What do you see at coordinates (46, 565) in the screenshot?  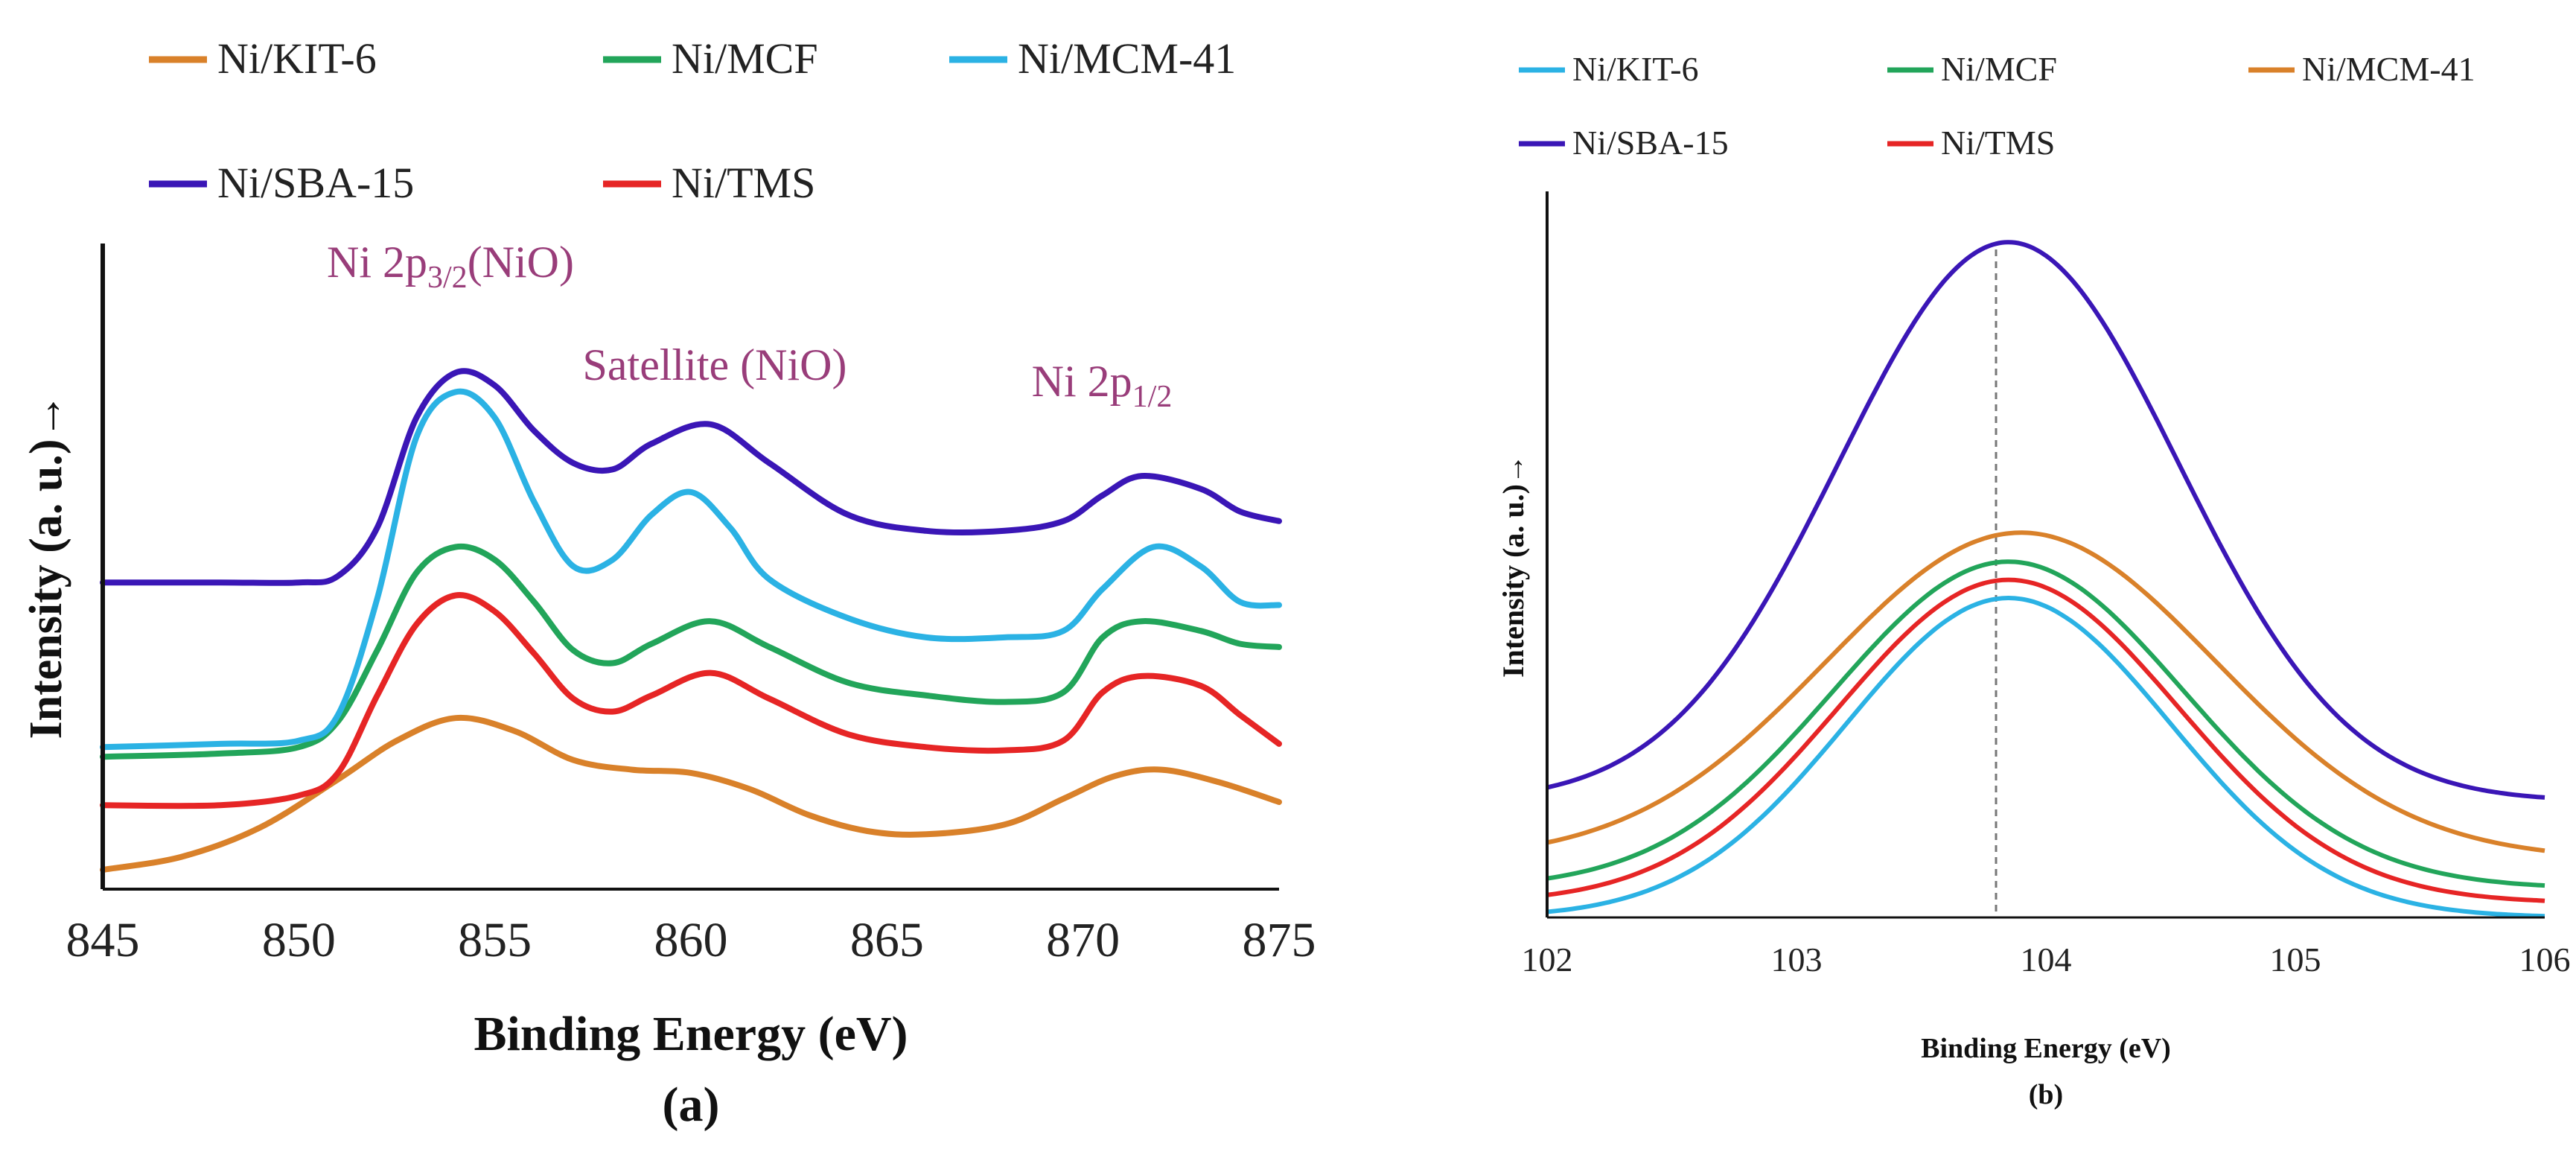 I see `panel-a-y-axis-label: Intensity (a. u.)→` at bounding box center [46, 565].